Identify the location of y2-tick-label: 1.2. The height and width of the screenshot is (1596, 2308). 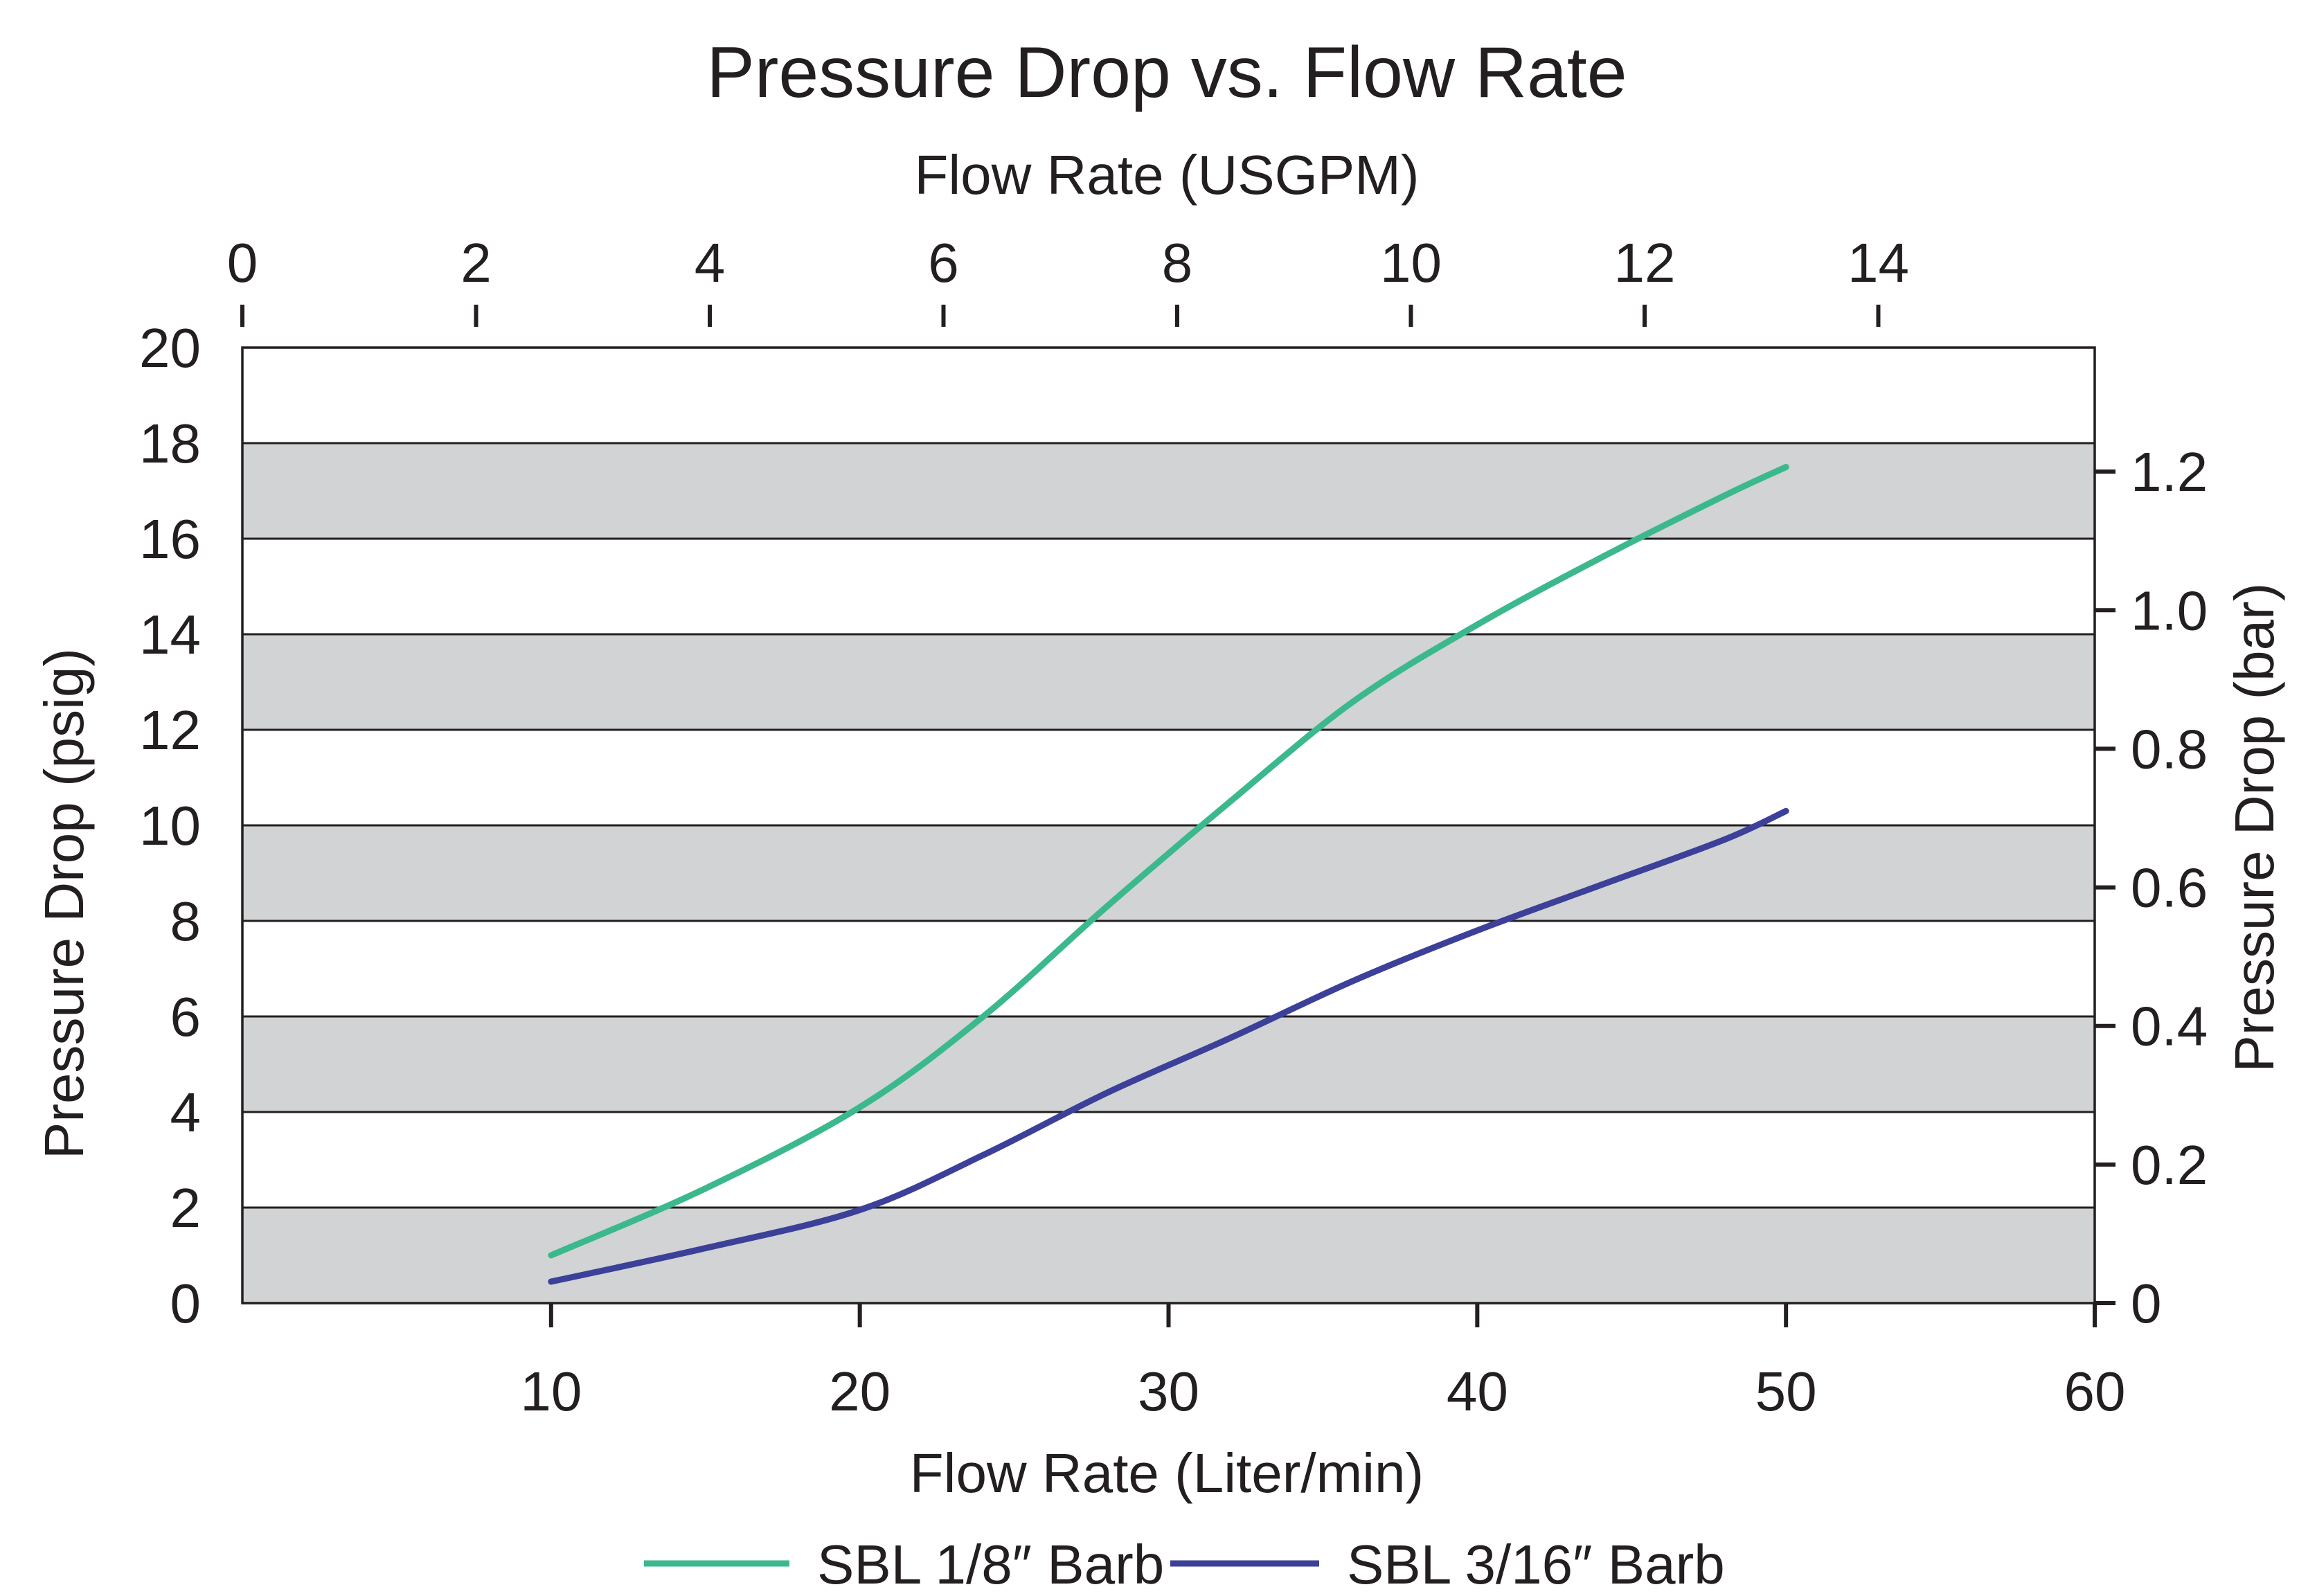
(2169, 472).